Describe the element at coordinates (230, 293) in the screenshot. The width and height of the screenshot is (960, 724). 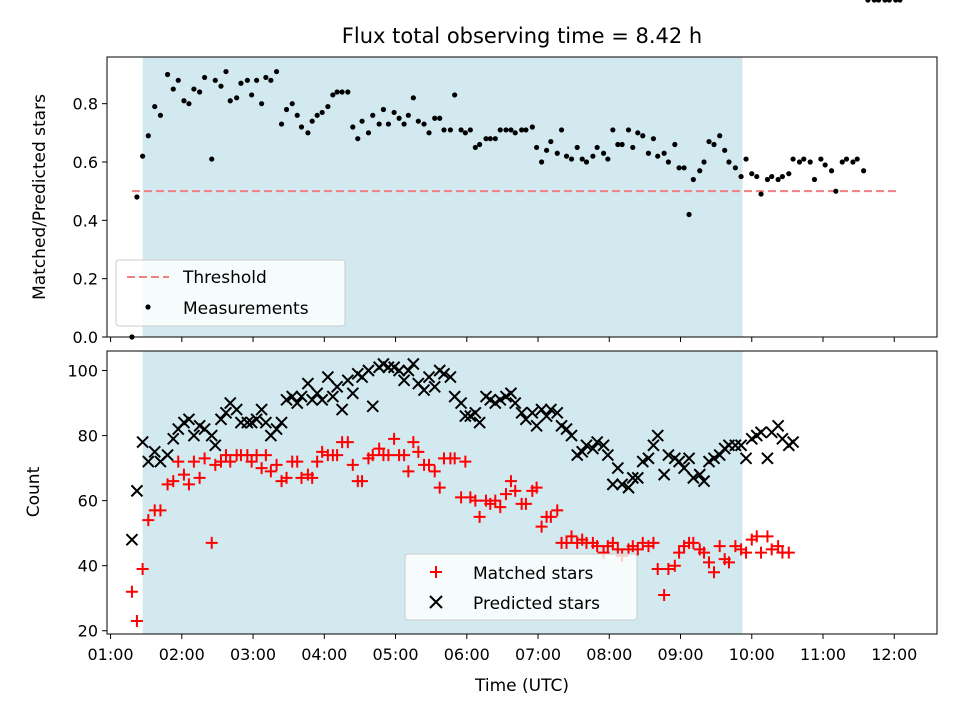
I see `top-legend: Threshold Measurements` at that location.